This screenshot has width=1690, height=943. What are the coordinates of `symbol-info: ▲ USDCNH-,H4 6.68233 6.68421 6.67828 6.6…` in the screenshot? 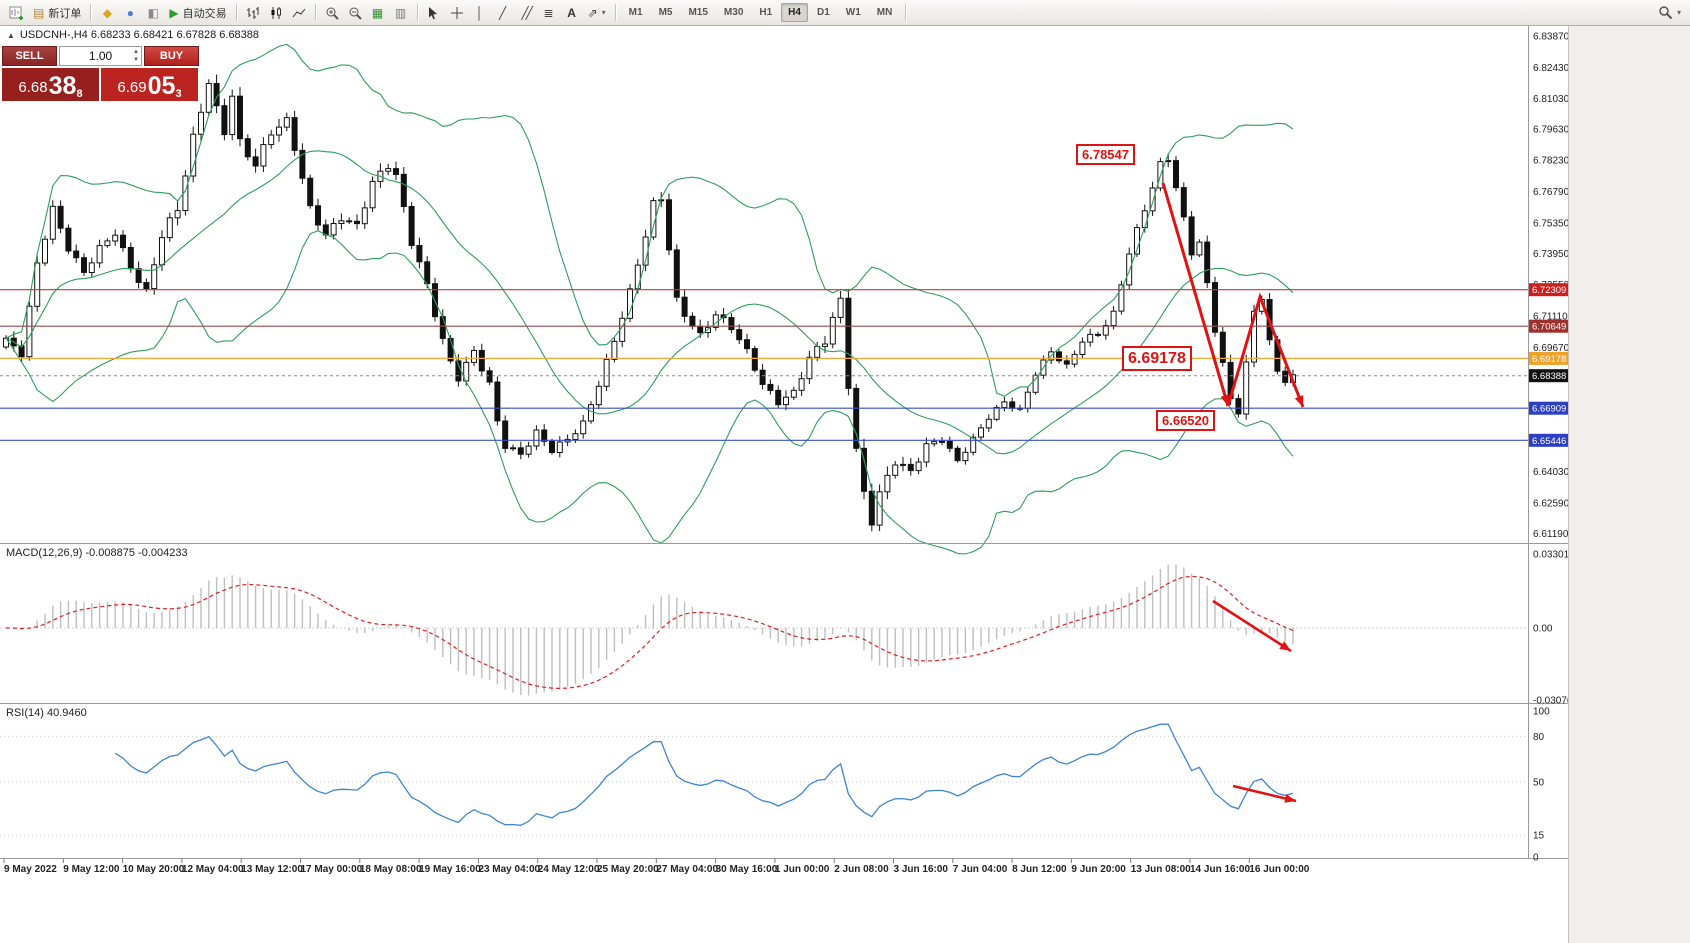 It's located at (133, 35).